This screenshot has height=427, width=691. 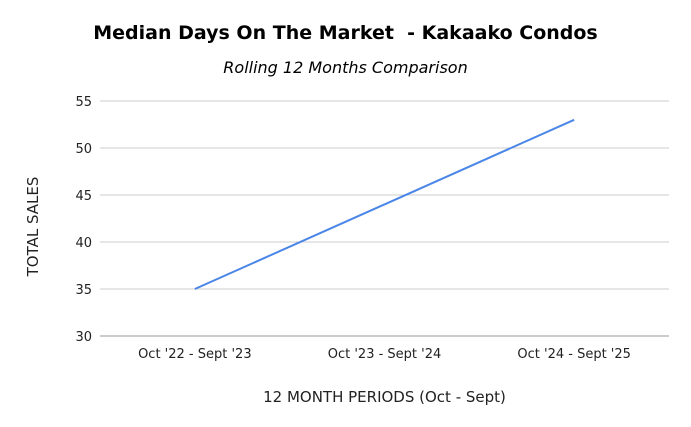 I want to click on x-tick-label: Oct '24 - Sept '25, so click(x=574, y=354).